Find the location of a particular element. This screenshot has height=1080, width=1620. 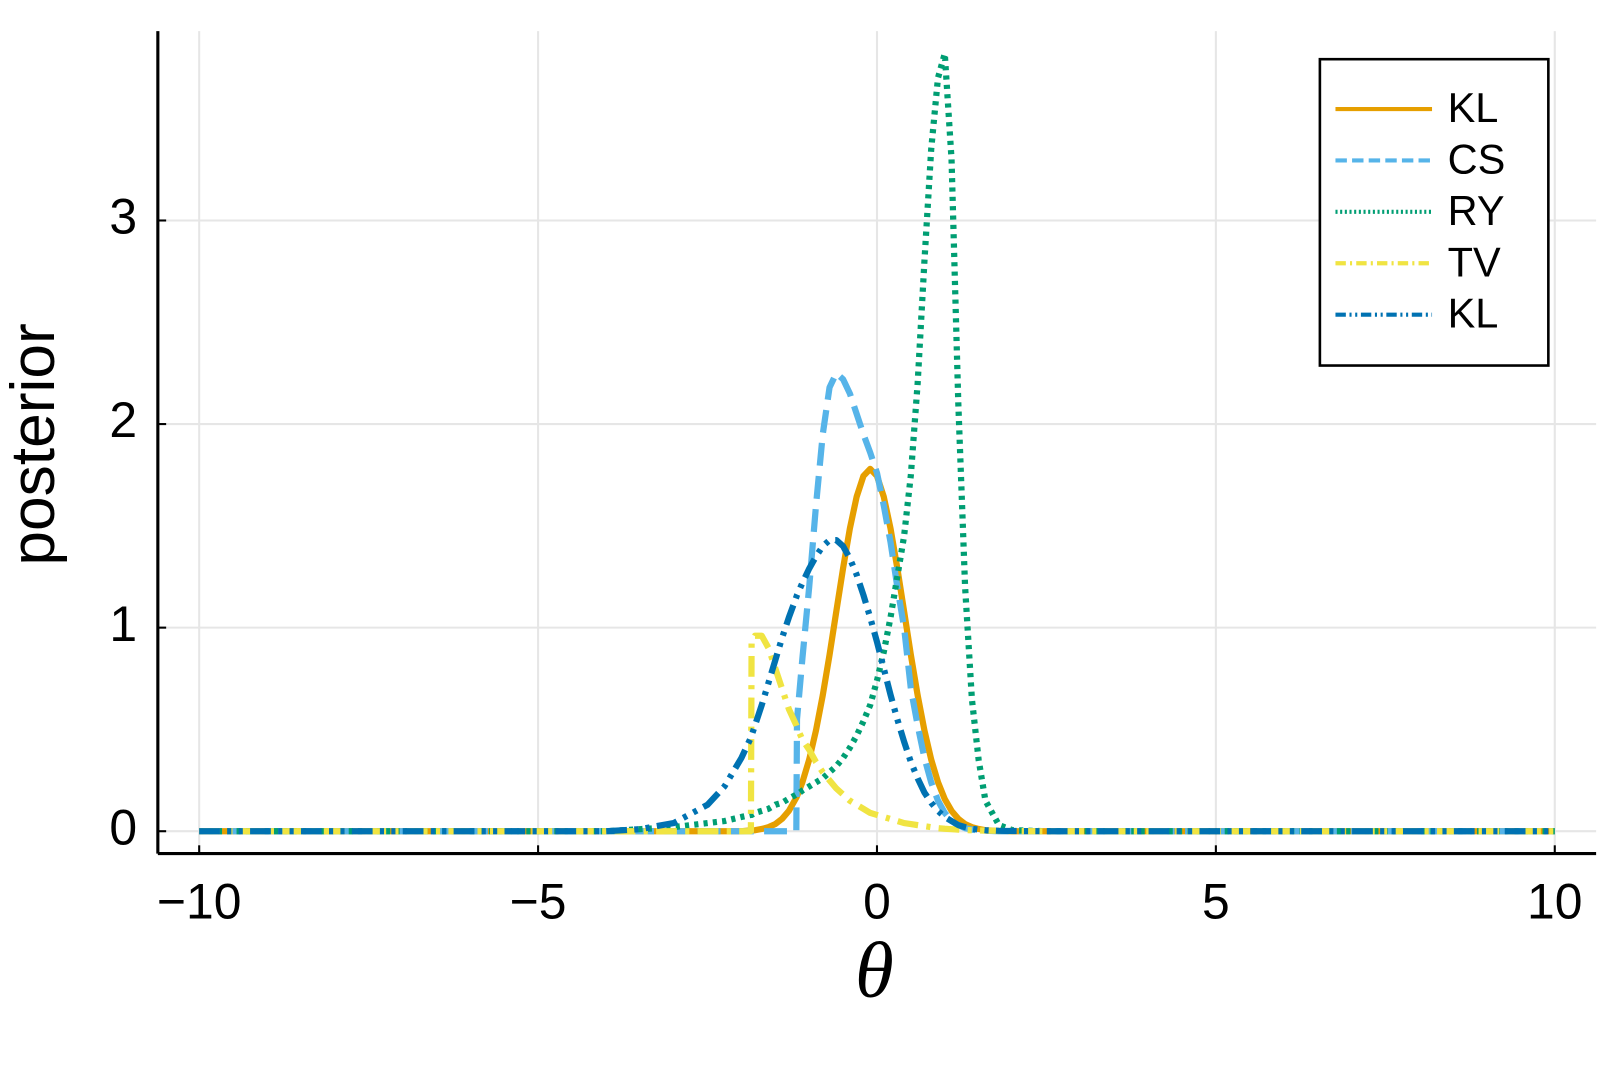

y-tick-label: 2 is located at coordinates (123, 420).